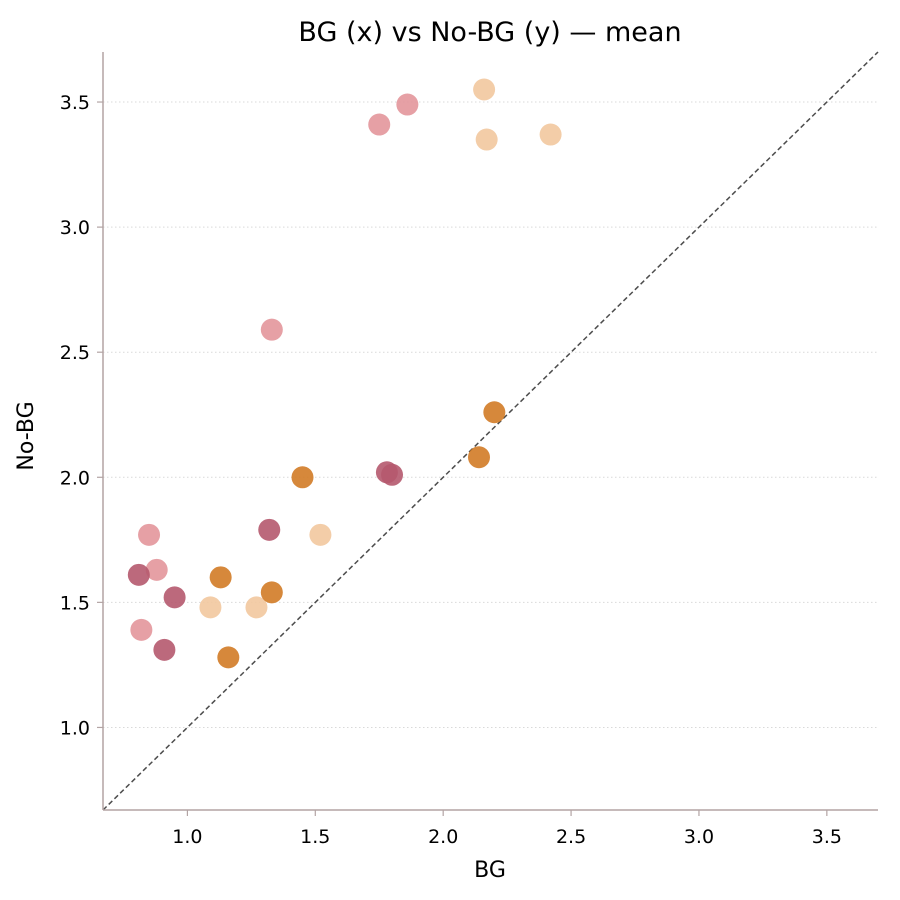 The height and width of the screenshot is (900, 900). Describe the element at coordinates (489, 32) in the screenshot. I see `chart-title: BG (x) vs No-BG (y) — mean` at that location.